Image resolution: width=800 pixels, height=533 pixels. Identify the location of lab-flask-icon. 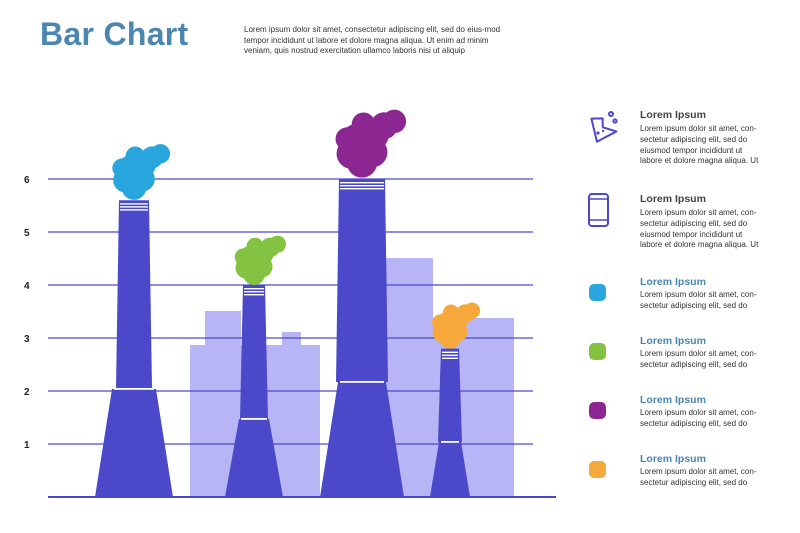
(602, 126).